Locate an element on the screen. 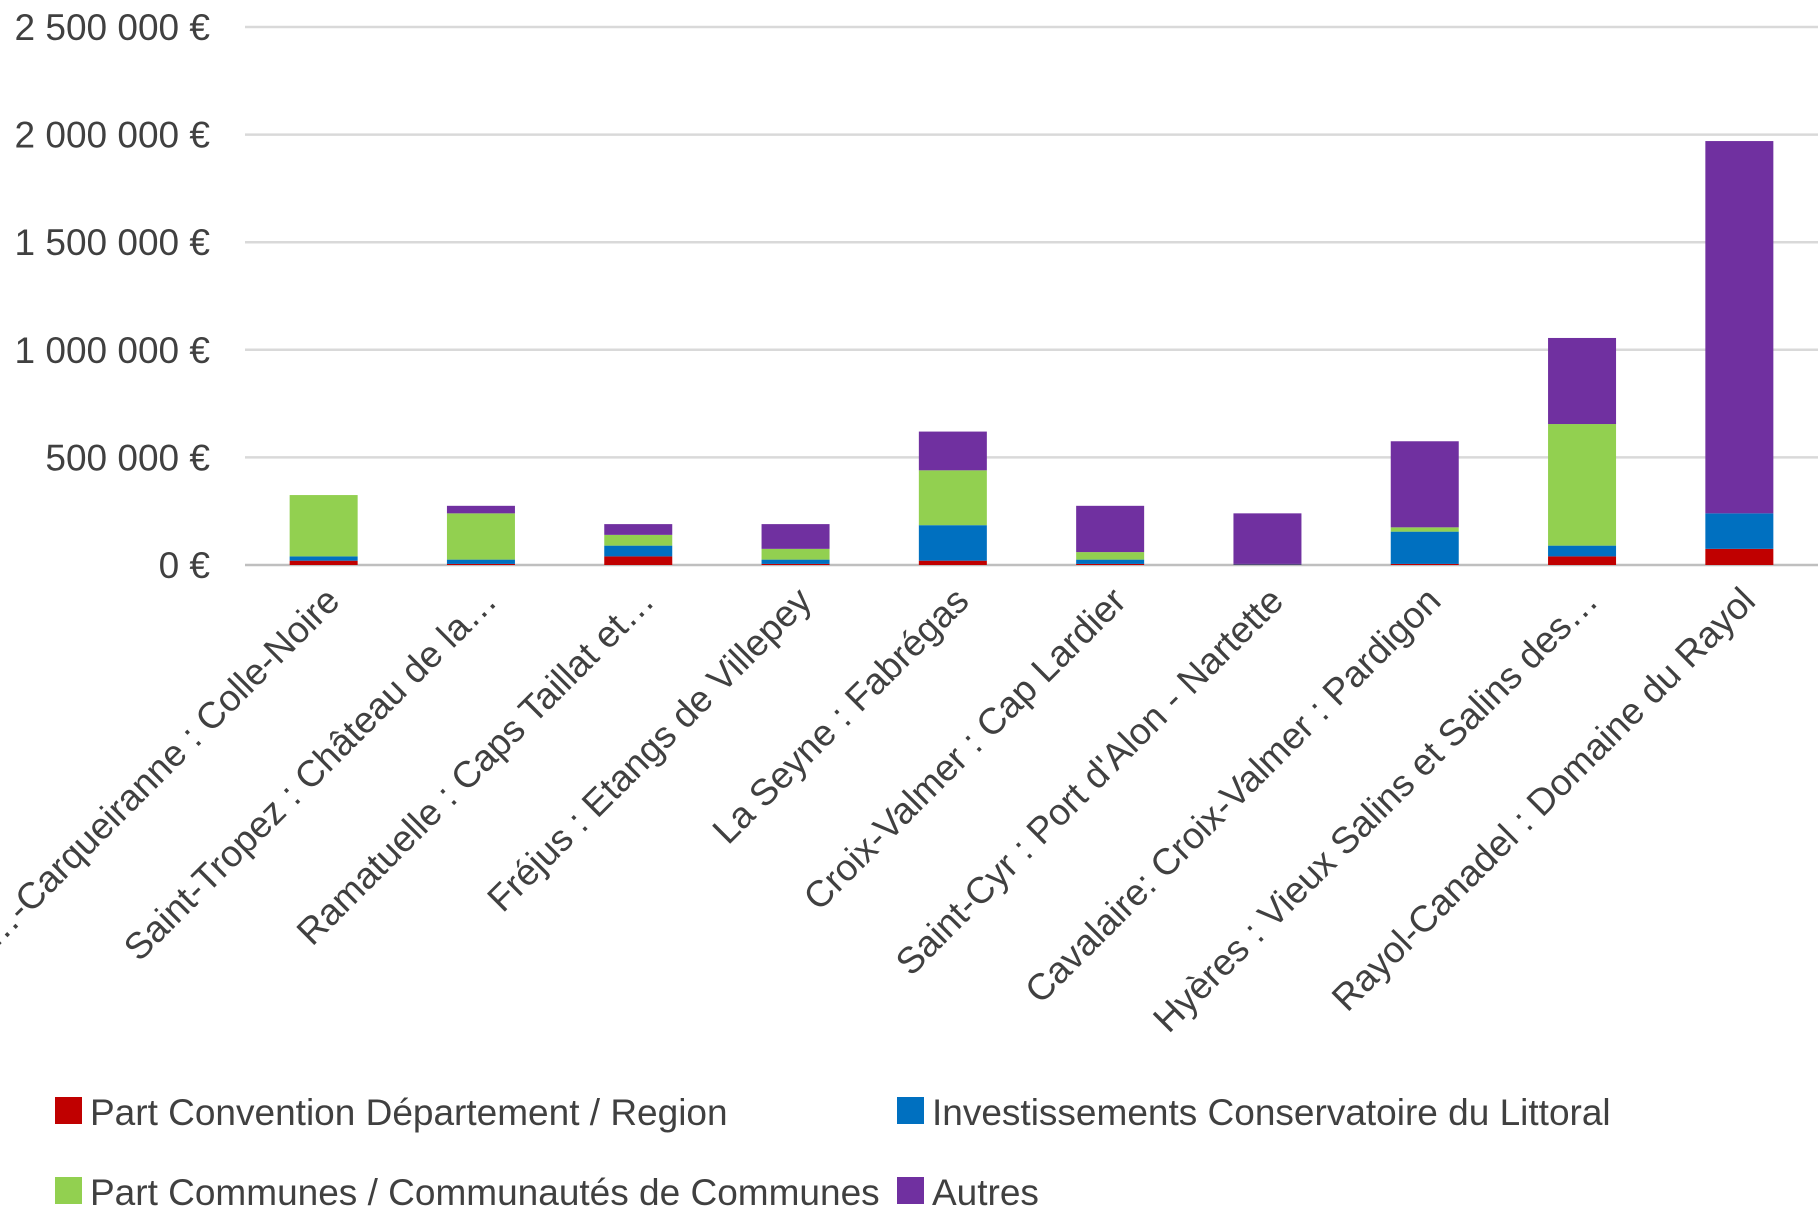 The height and width of the screenshot is (1223, 1818). y-tick-label: 1 500 000 € is located at coordinates (113, 242).